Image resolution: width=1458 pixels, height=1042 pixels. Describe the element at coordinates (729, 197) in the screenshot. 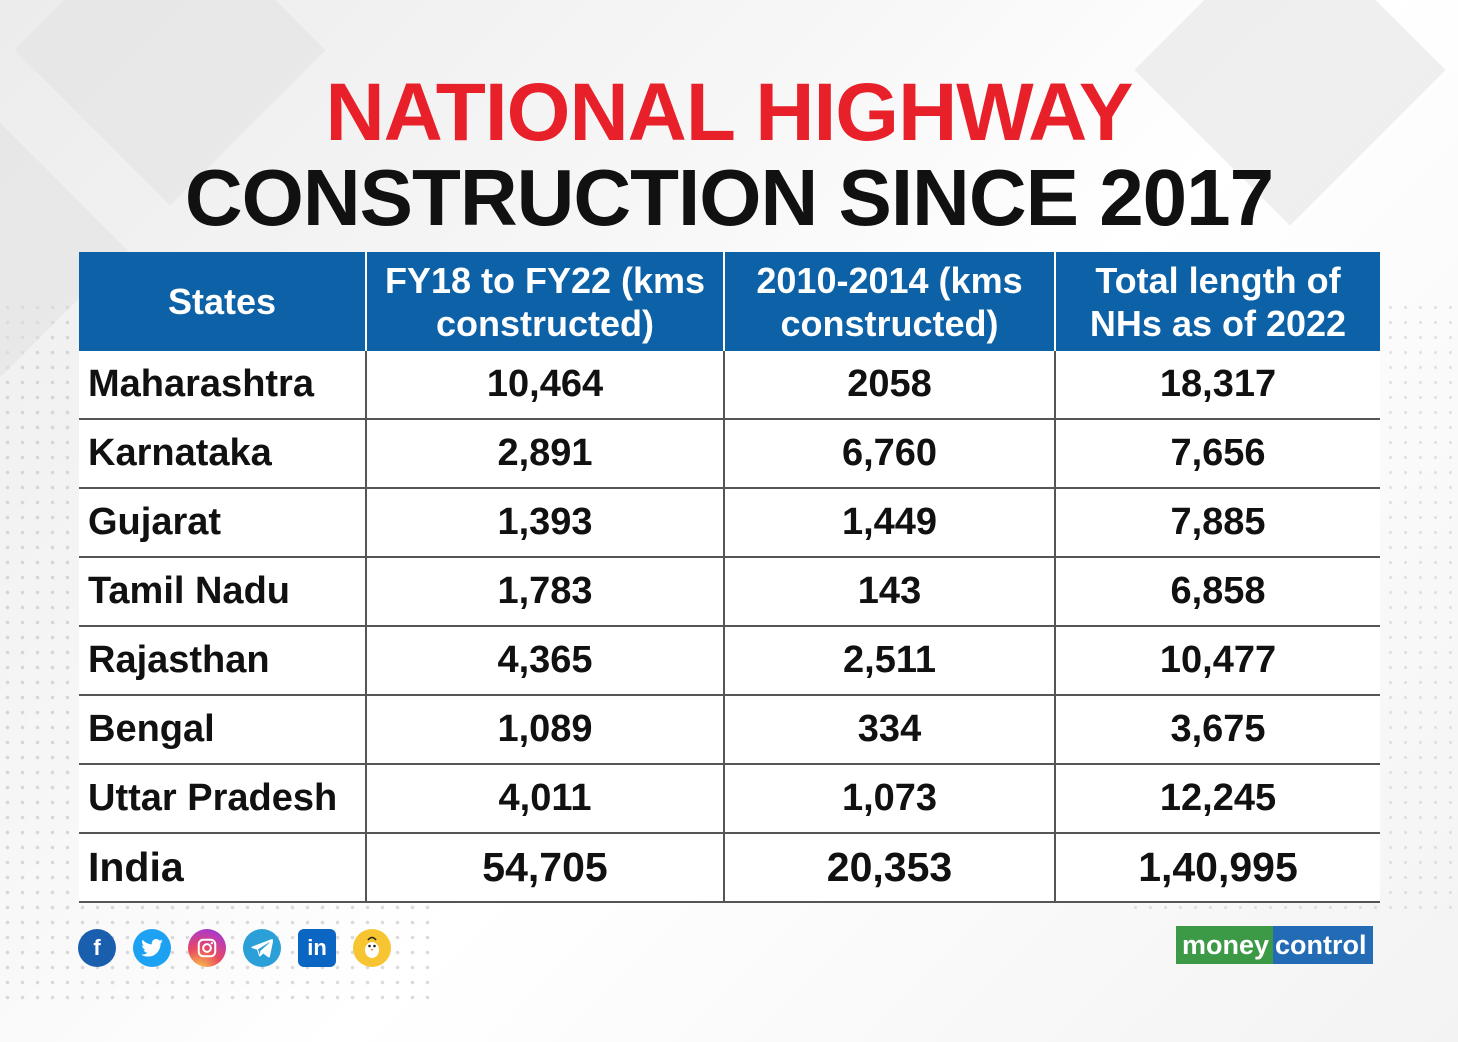

I see `title-line-2: CONSTRUCTION SINCE 2017` at that location.